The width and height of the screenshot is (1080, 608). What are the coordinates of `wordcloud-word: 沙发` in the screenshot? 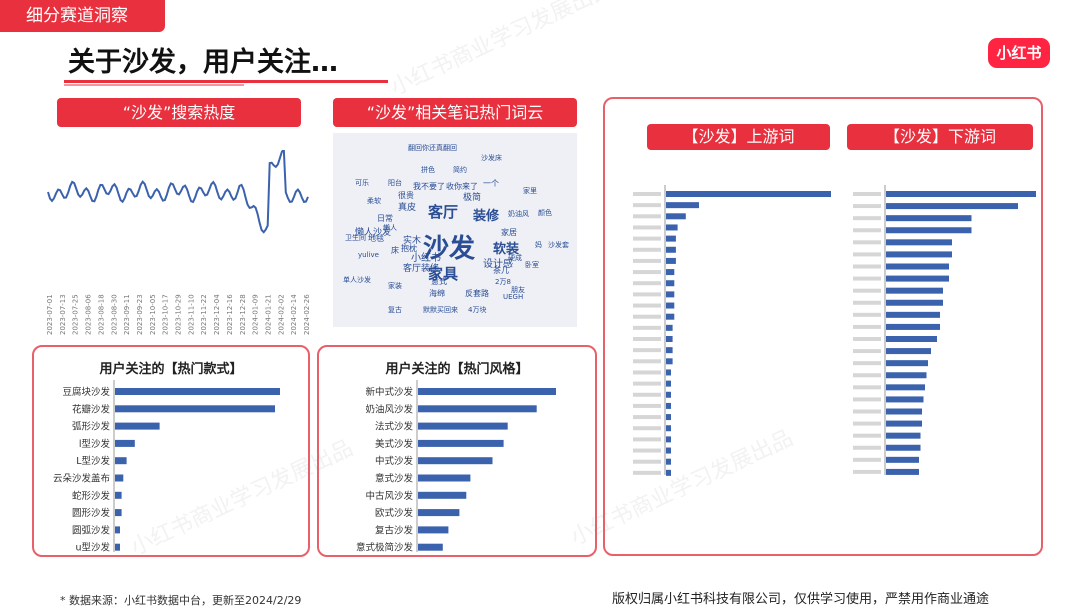 It's located at (449, 249).